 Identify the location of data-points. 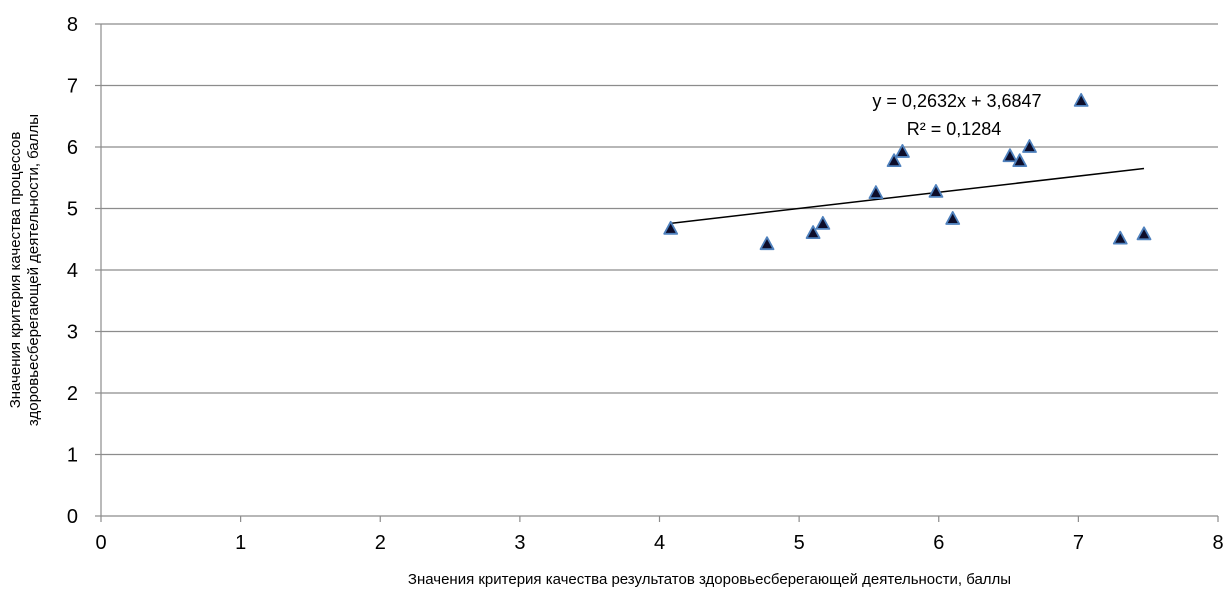
(907, 171).